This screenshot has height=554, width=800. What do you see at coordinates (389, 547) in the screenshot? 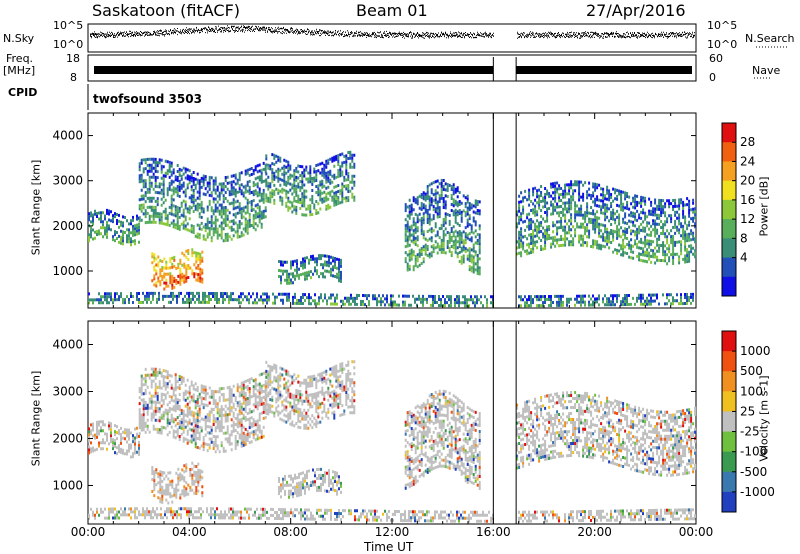
I see `x-axis-label: Time UT` at bounding box center [389, 547].